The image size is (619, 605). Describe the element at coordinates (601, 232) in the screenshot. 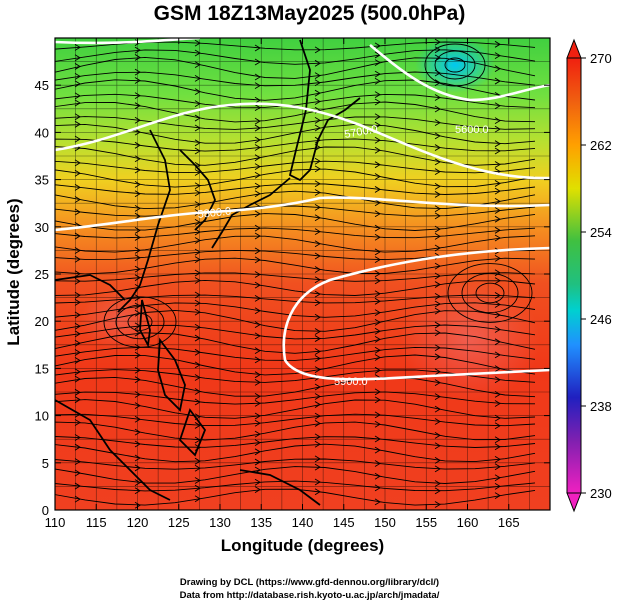

I see `colorbar-tick-label: 254` at that location.